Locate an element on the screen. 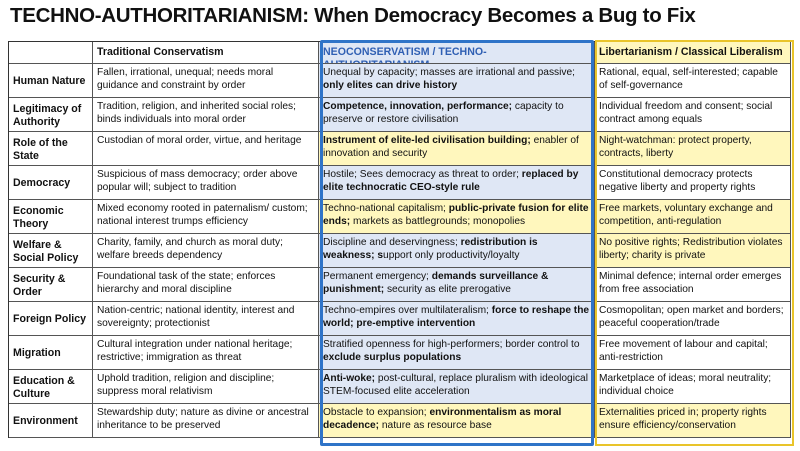  emphasis-text: Anti-woke; is located at coordinates (349, 378).